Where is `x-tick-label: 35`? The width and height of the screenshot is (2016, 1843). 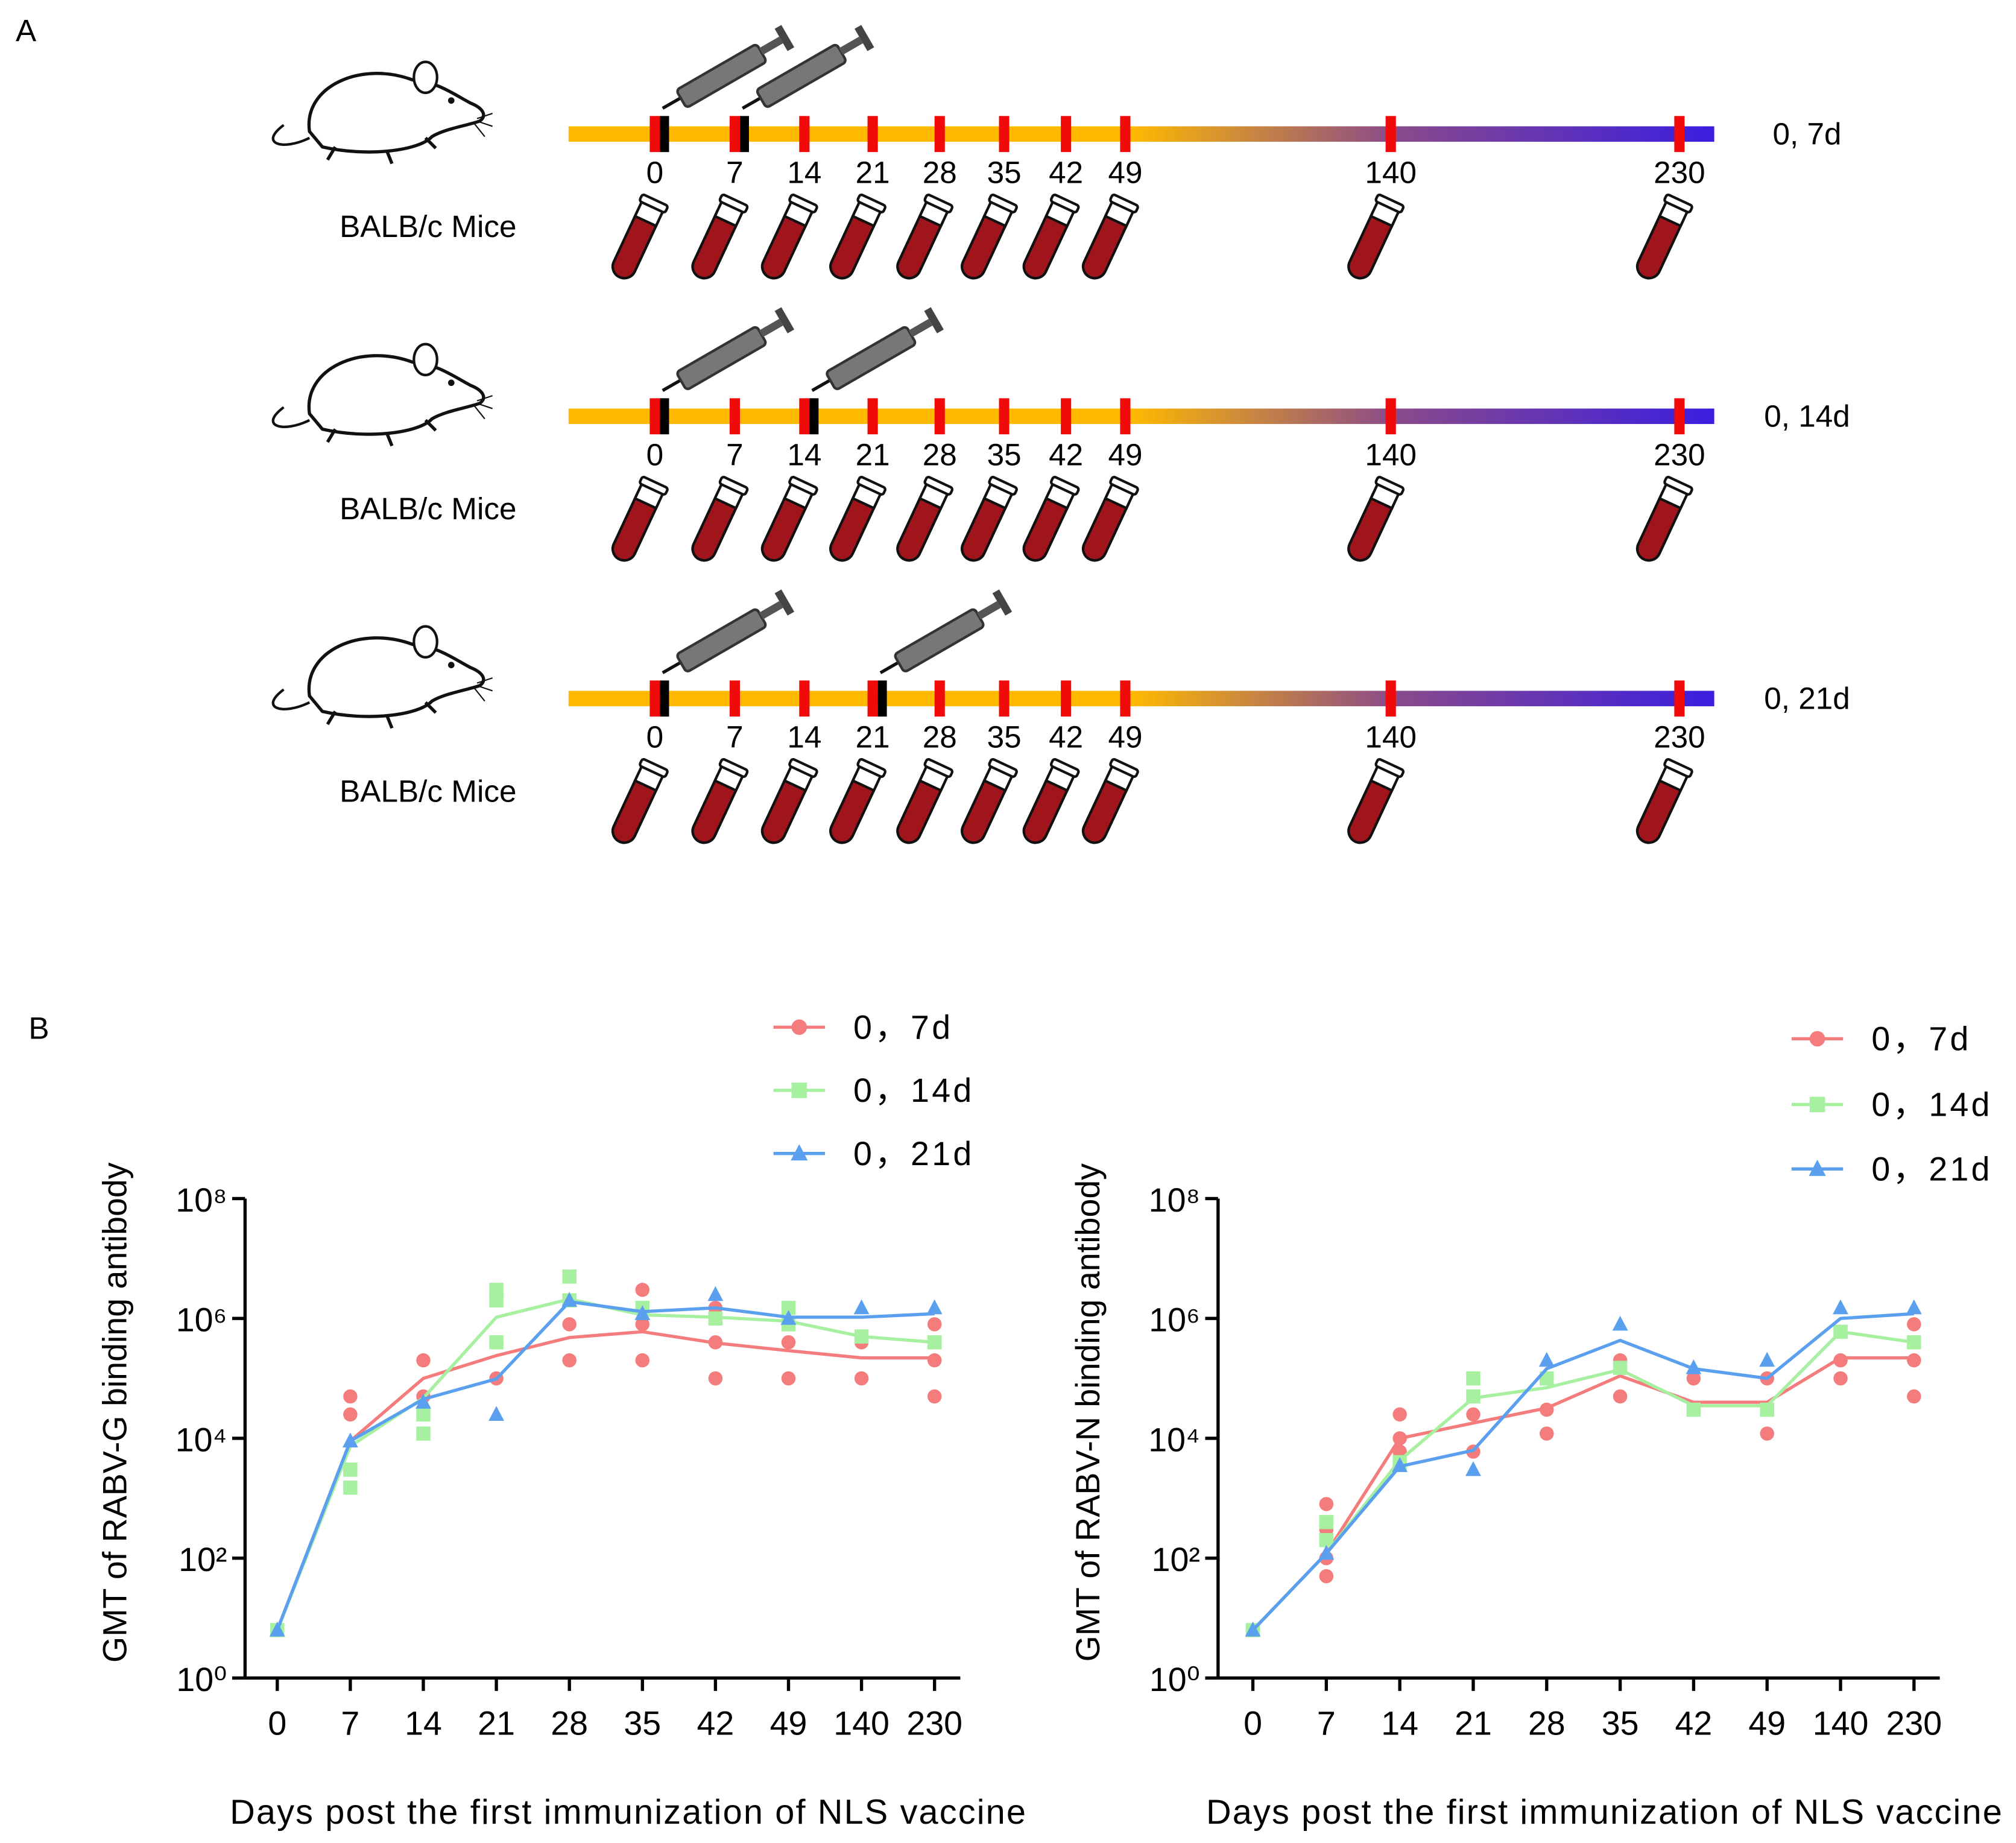 x-tick-label: 35 is located at coordinates (1620, 1723).